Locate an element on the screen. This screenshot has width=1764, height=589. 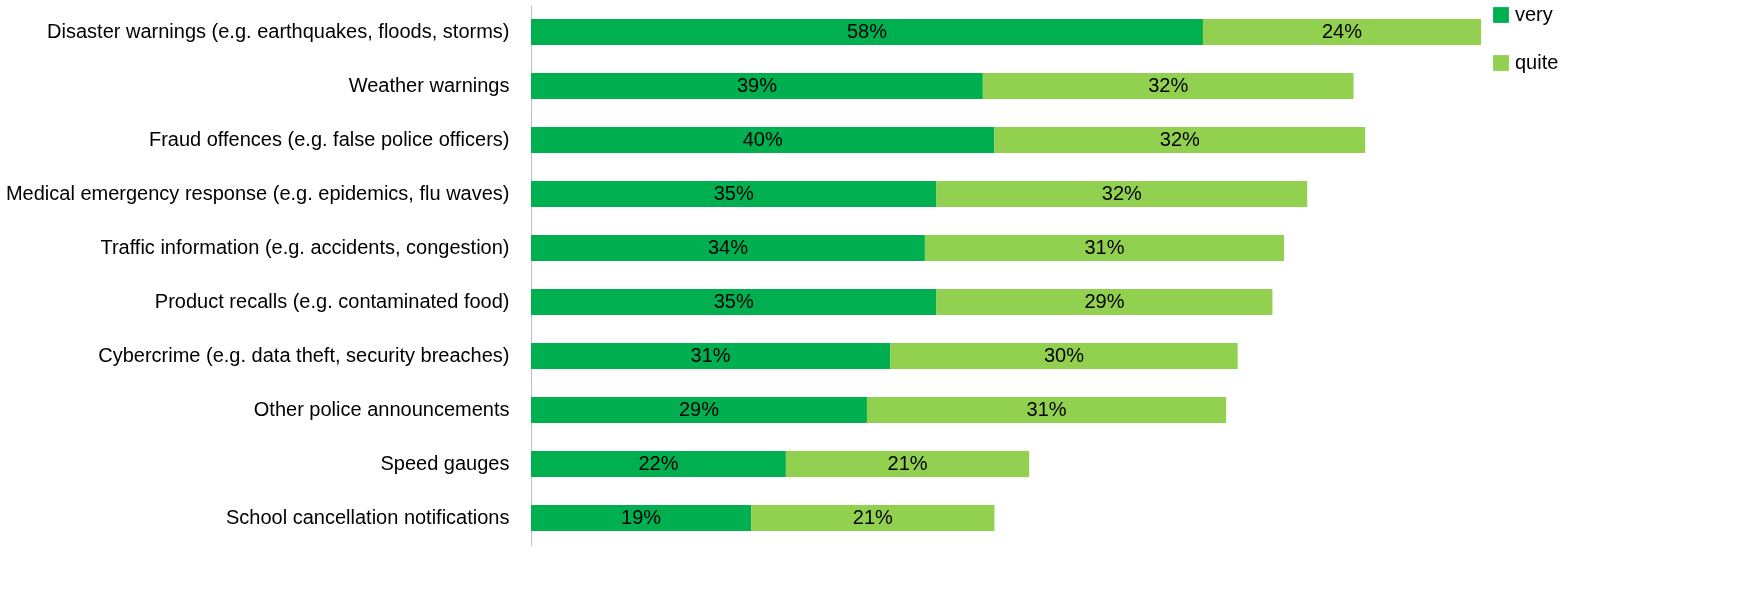
y-tick-label: Fraud offences (e.g. false police officers) is located at coordinates (329, 139).